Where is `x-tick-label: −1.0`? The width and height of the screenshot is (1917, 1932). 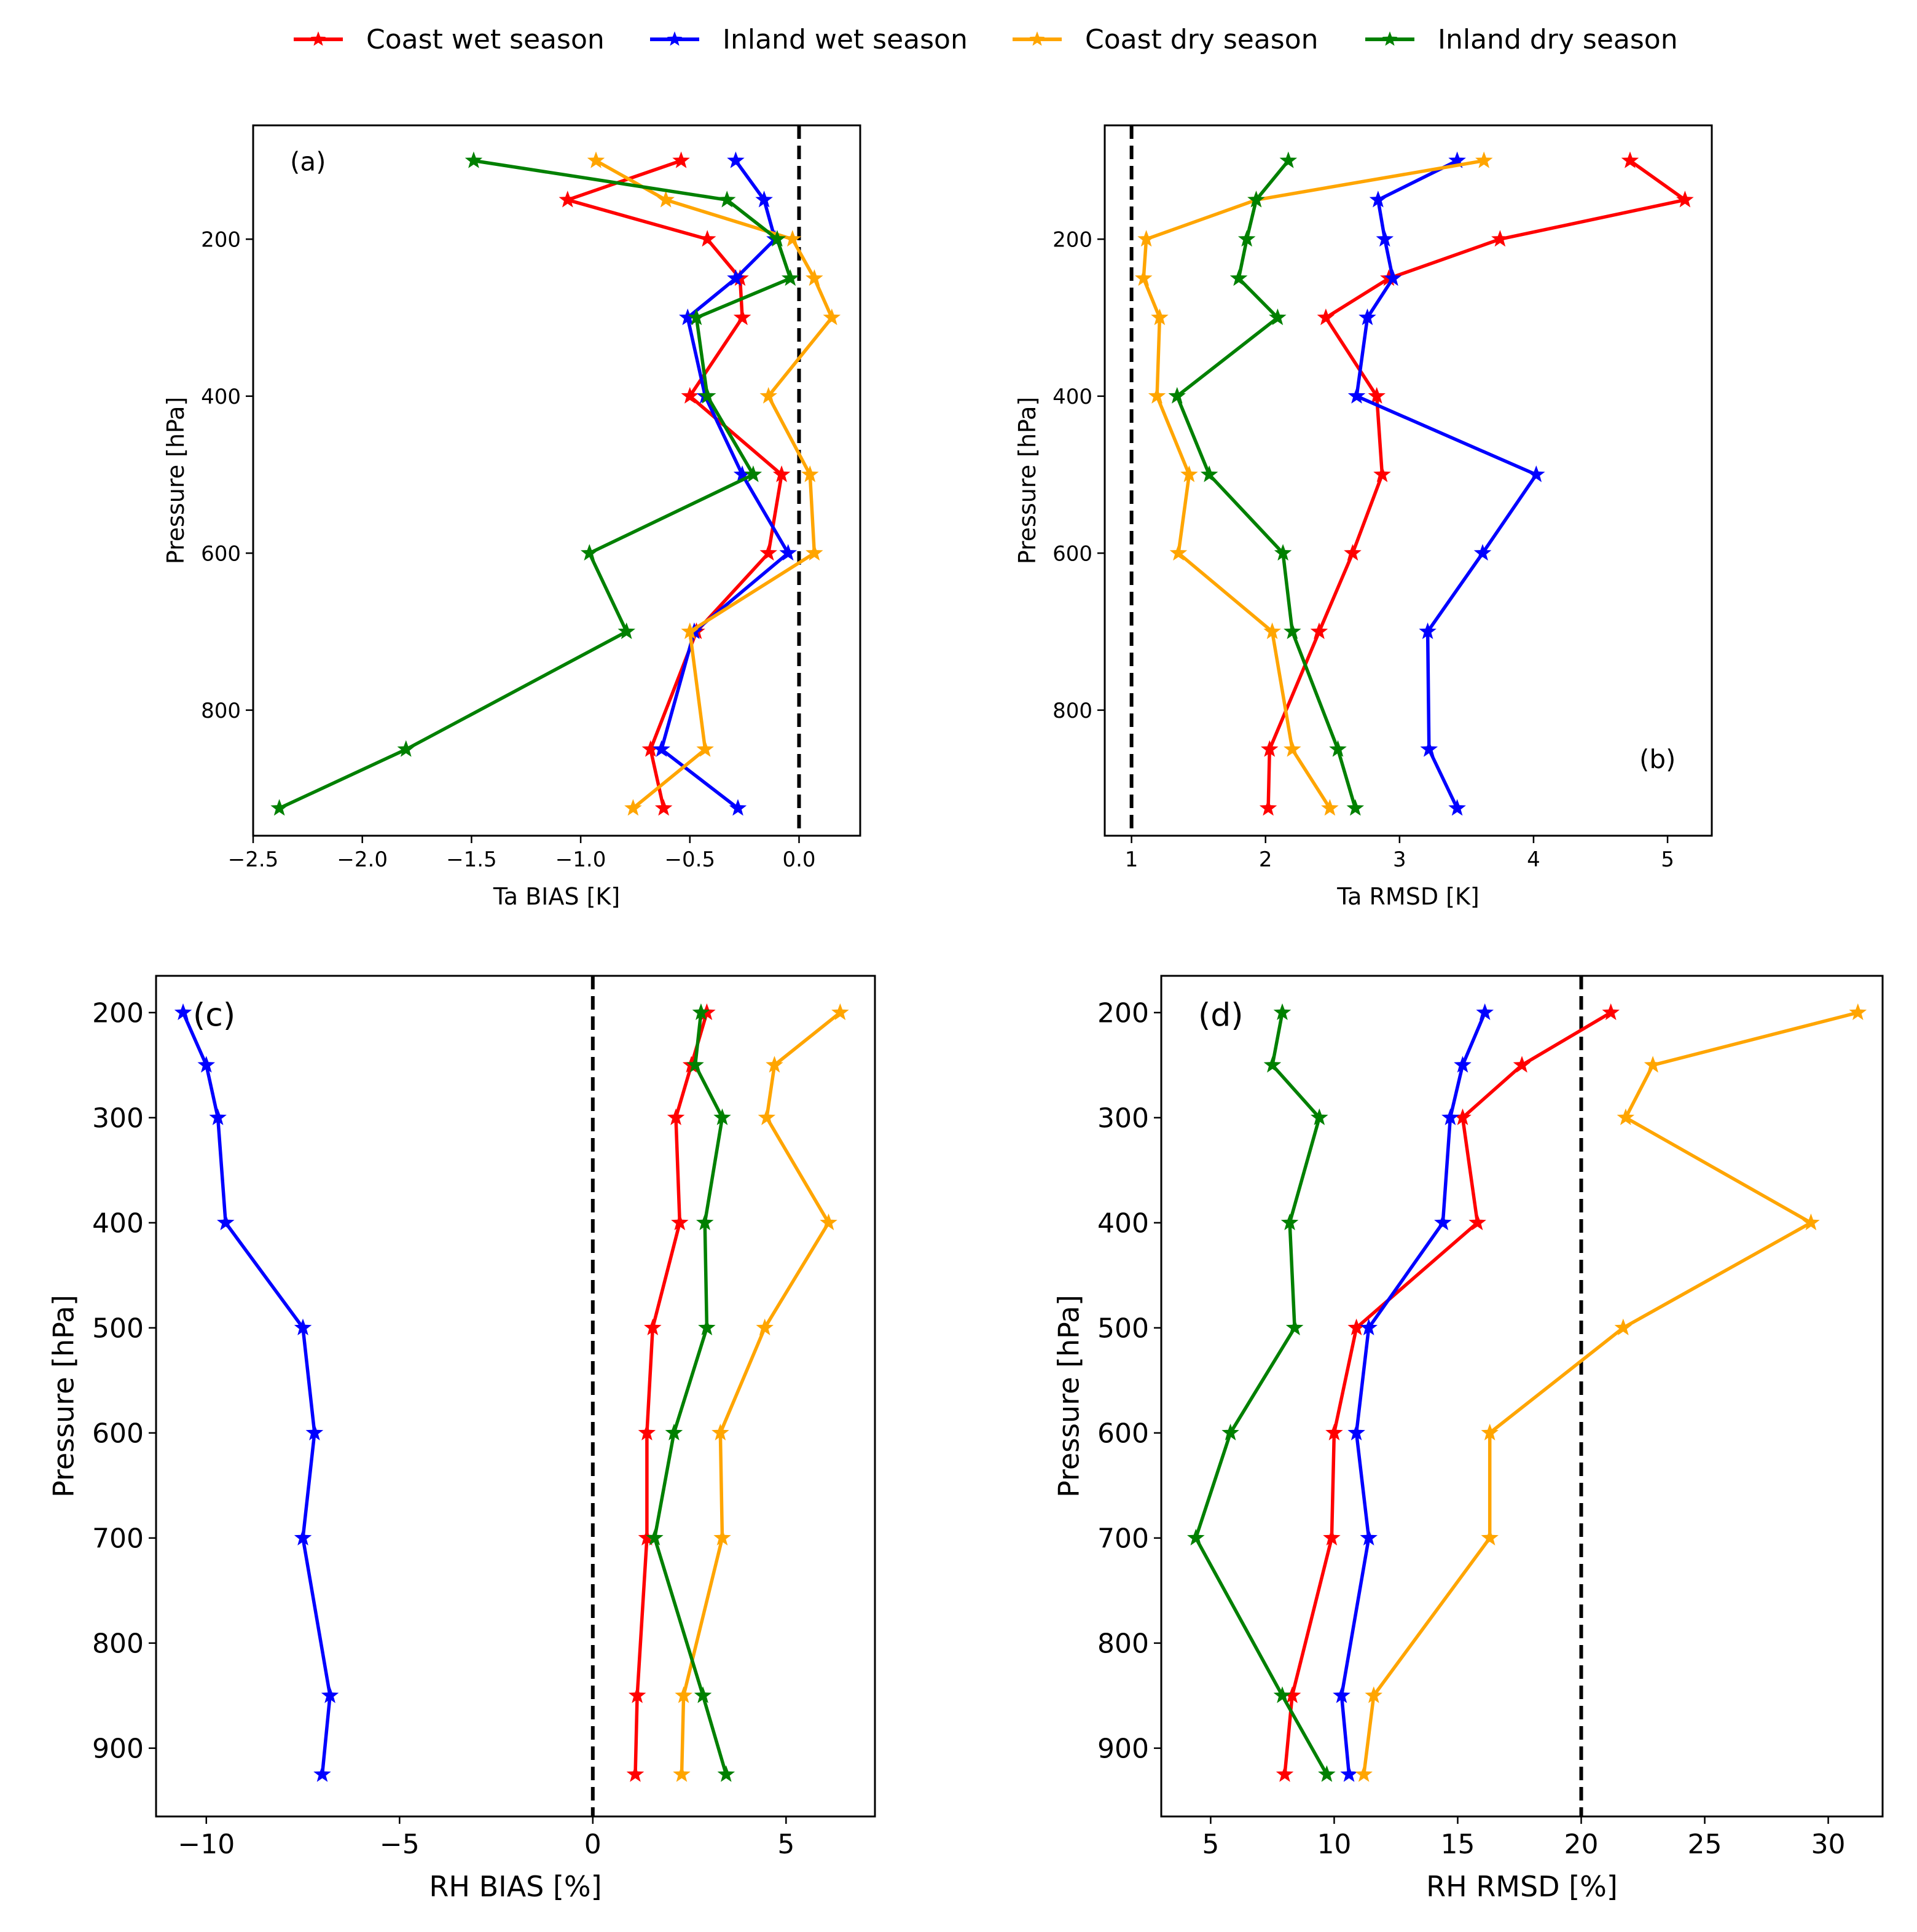 x-tick-label: −1.0 is located at coordinates (580, 859).